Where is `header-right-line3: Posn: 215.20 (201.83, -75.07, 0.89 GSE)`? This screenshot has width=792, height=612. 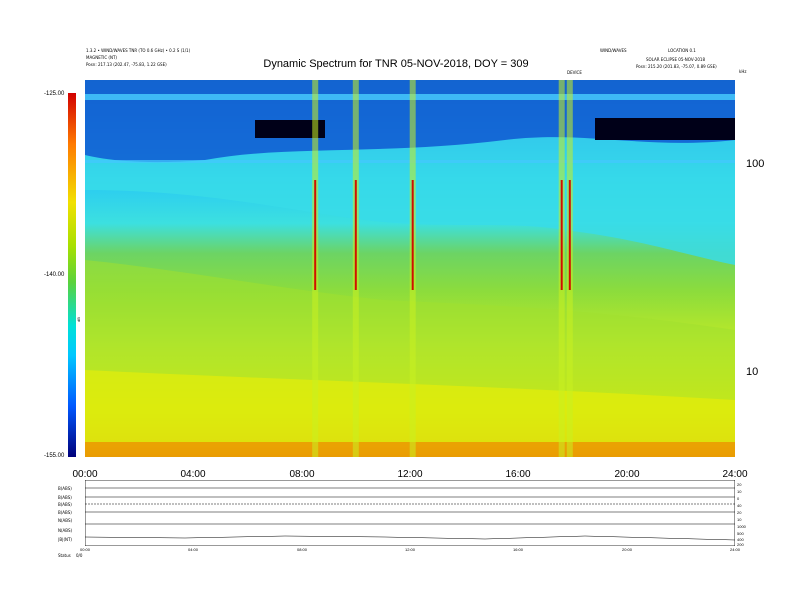 header-right-line3: Posn: 215.20 (201.83, -75.07, 0.89 GSE) is located at coordinates (676, 66).